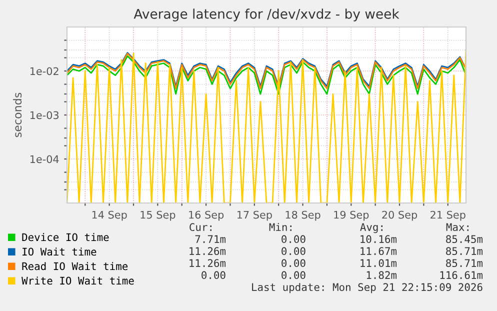 The image size is (497, 311). I want to click on text: 85.45m, so click(464, 239).